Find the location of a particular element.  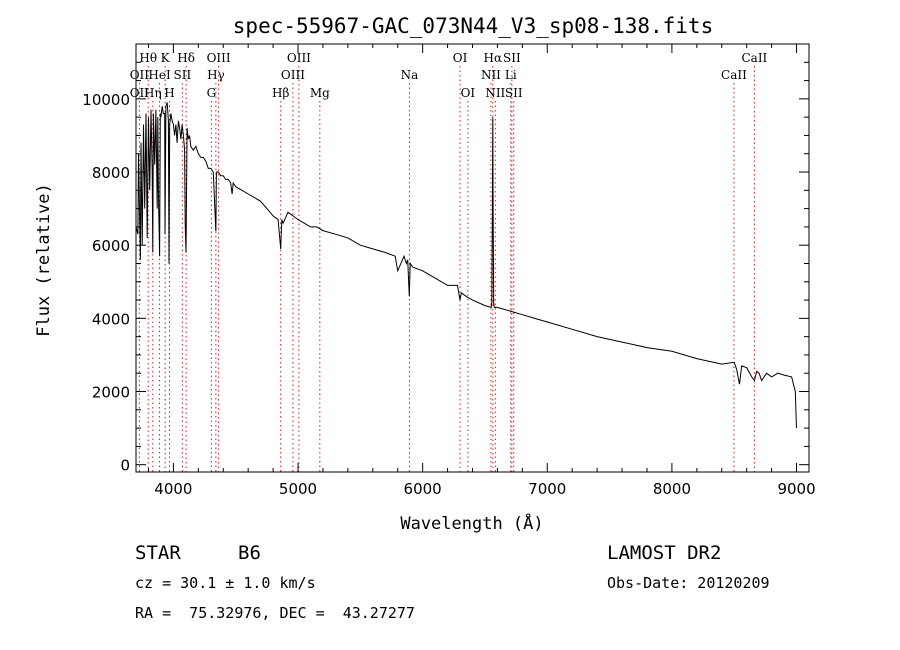

x-tick-label: 4000 is located at coordinates (173, 489).